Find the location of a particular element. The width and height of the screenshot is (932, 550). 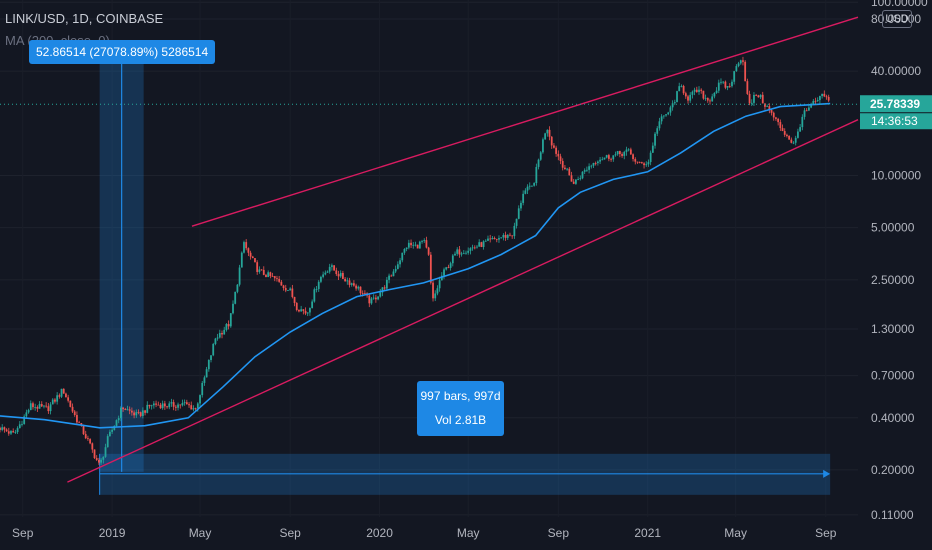

measure-price-change-label: 52.86514 (27078.89%) 5286514 is located at coordinates (122, 52).